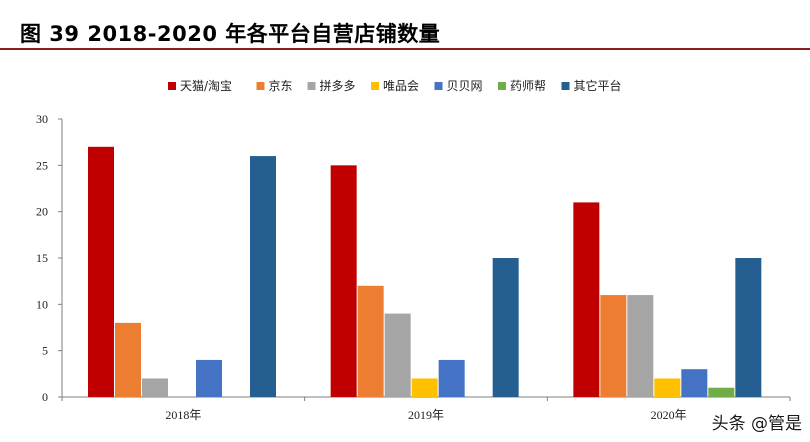 The image size is (810, 442). I want to click on x-axis: 2018年 2019年 2020年, so click(426, 409).